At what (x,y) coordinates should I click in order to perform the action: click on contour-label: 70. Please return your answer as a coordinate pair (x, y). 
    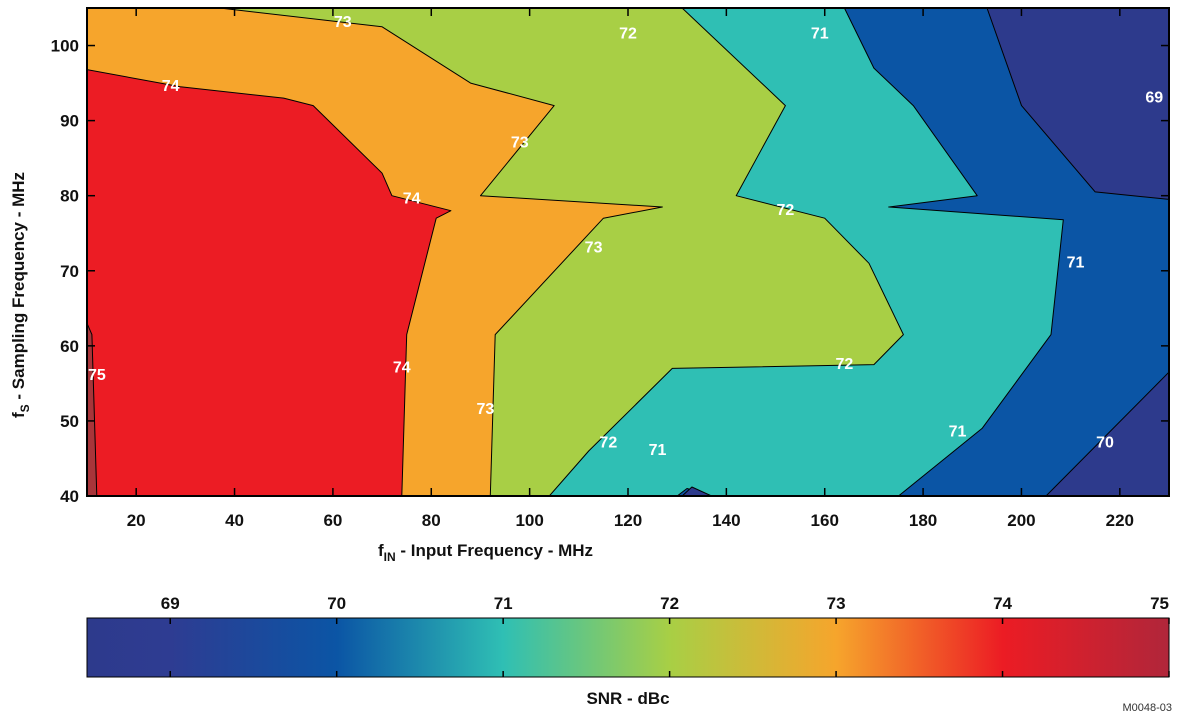
    Looking at the image, I should click on (1105, 443).